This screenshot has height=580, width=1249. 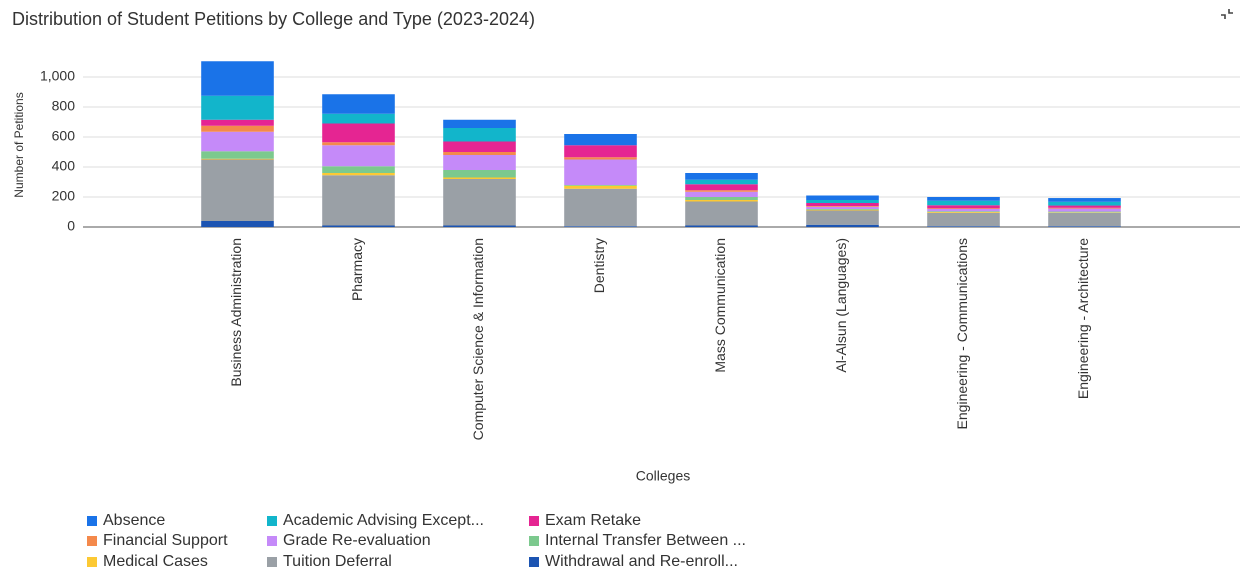 I want to click on legend-item: Medical Cases, so click(x=147, y=561).